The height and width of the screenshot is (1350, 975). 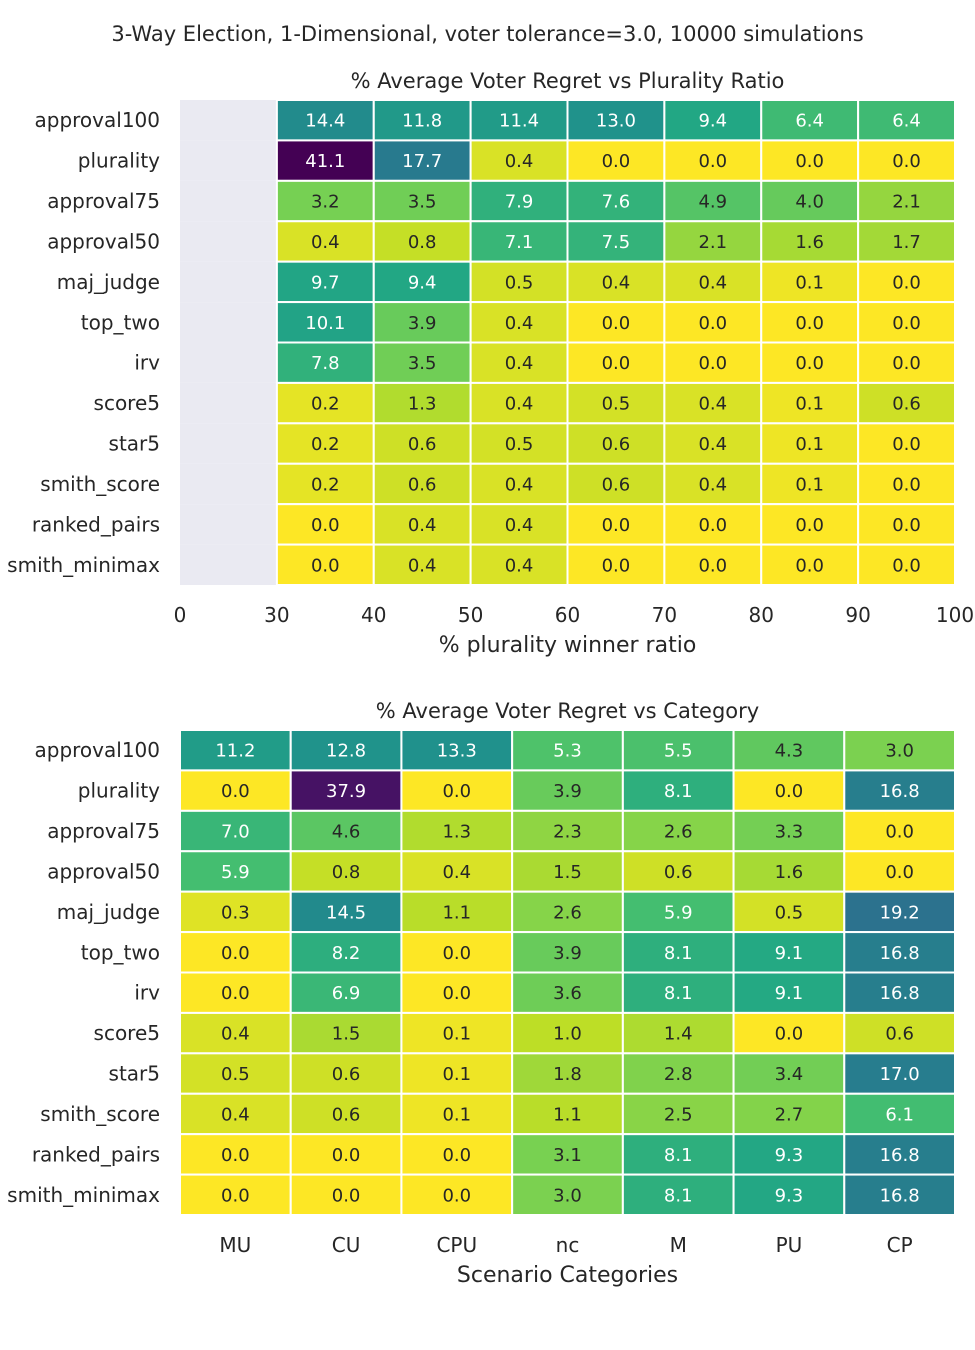 I want to click on heatmap-0-cell-label: 0.1, so click(x=809, y=444).